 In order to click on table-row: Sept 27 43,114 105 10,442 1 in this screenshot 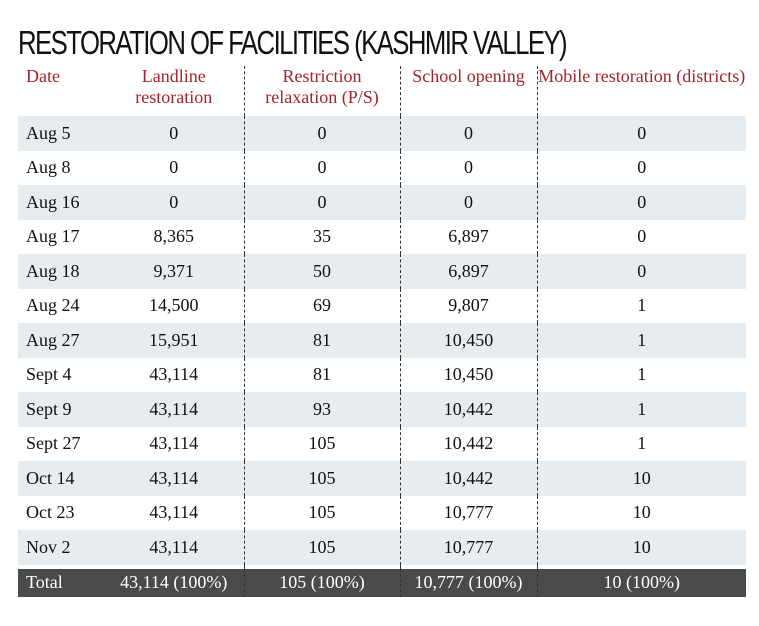, I will do `click(382, 443)`.